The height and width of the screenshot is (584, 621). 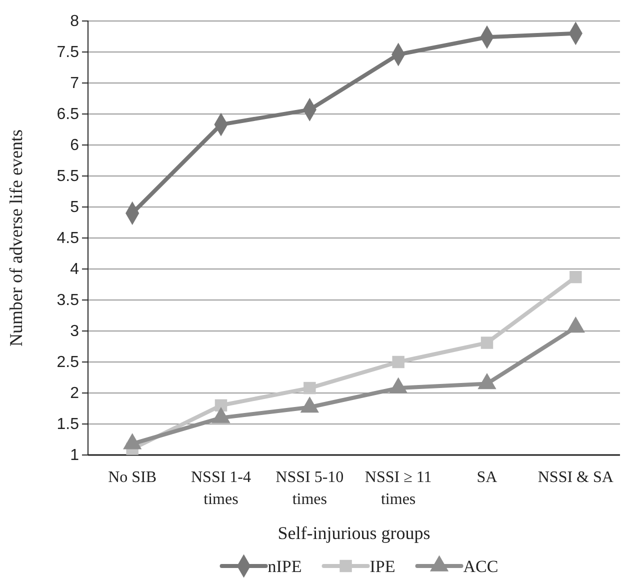 What do you see at coordinates (75, 393) in the screenshot?
I see `y-tick-label: 2` at bounding box center [75, 393].